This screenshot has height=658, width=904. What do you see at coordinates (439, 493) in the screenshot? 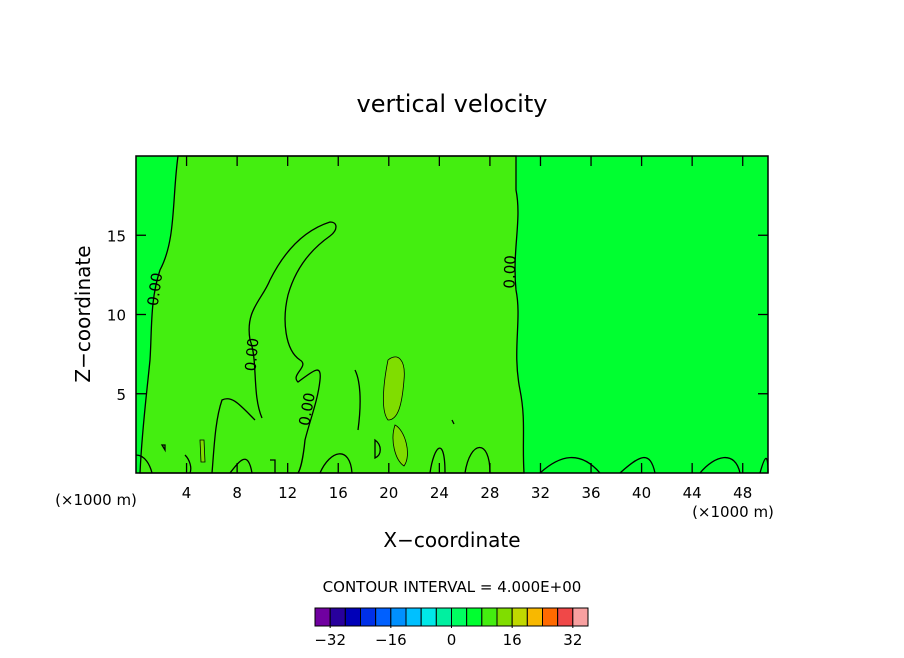
I see `x-tick-label: 24` at bounding box center [439, 493].